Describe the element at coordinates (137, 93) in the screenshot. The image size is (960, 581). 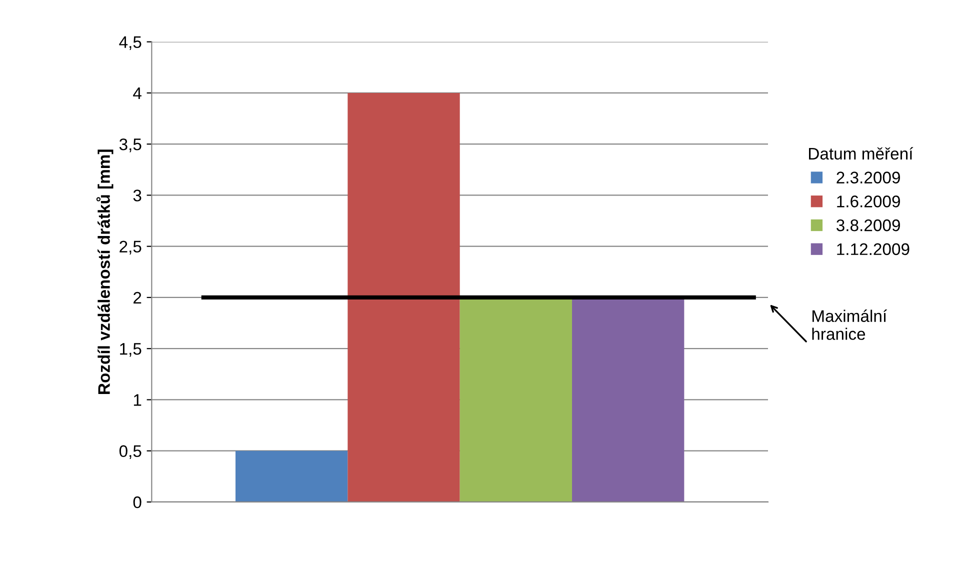
I see `y-tick-label: 4` at that location.